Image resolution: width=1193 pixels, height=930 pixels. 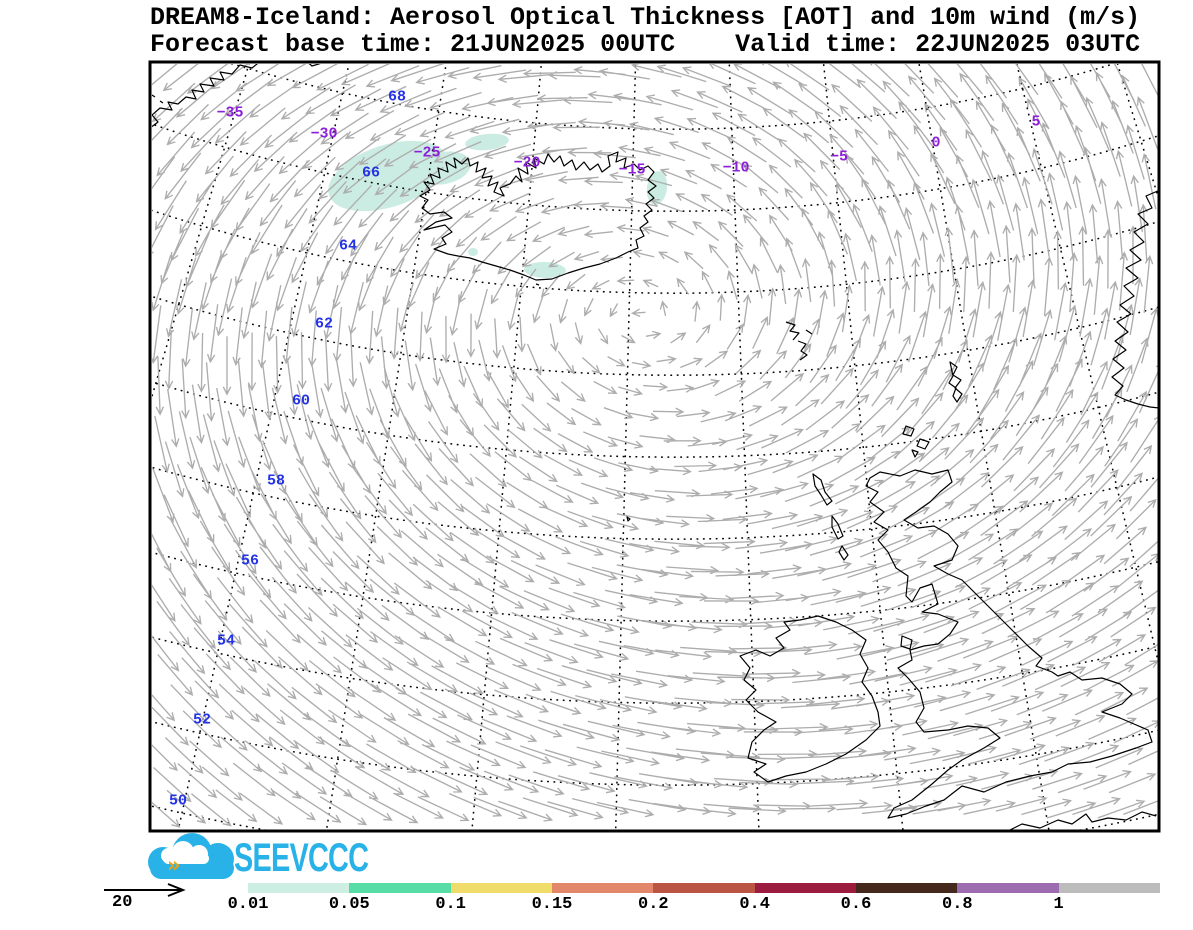 I want to click on longitude-label: −15, so click(x=631, y=170).